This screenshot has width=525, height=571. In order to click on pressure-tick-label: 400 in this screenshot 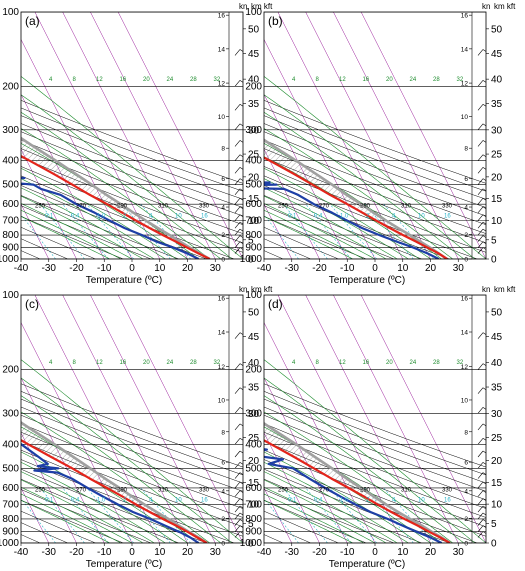, I will do `click(253, 161)`.